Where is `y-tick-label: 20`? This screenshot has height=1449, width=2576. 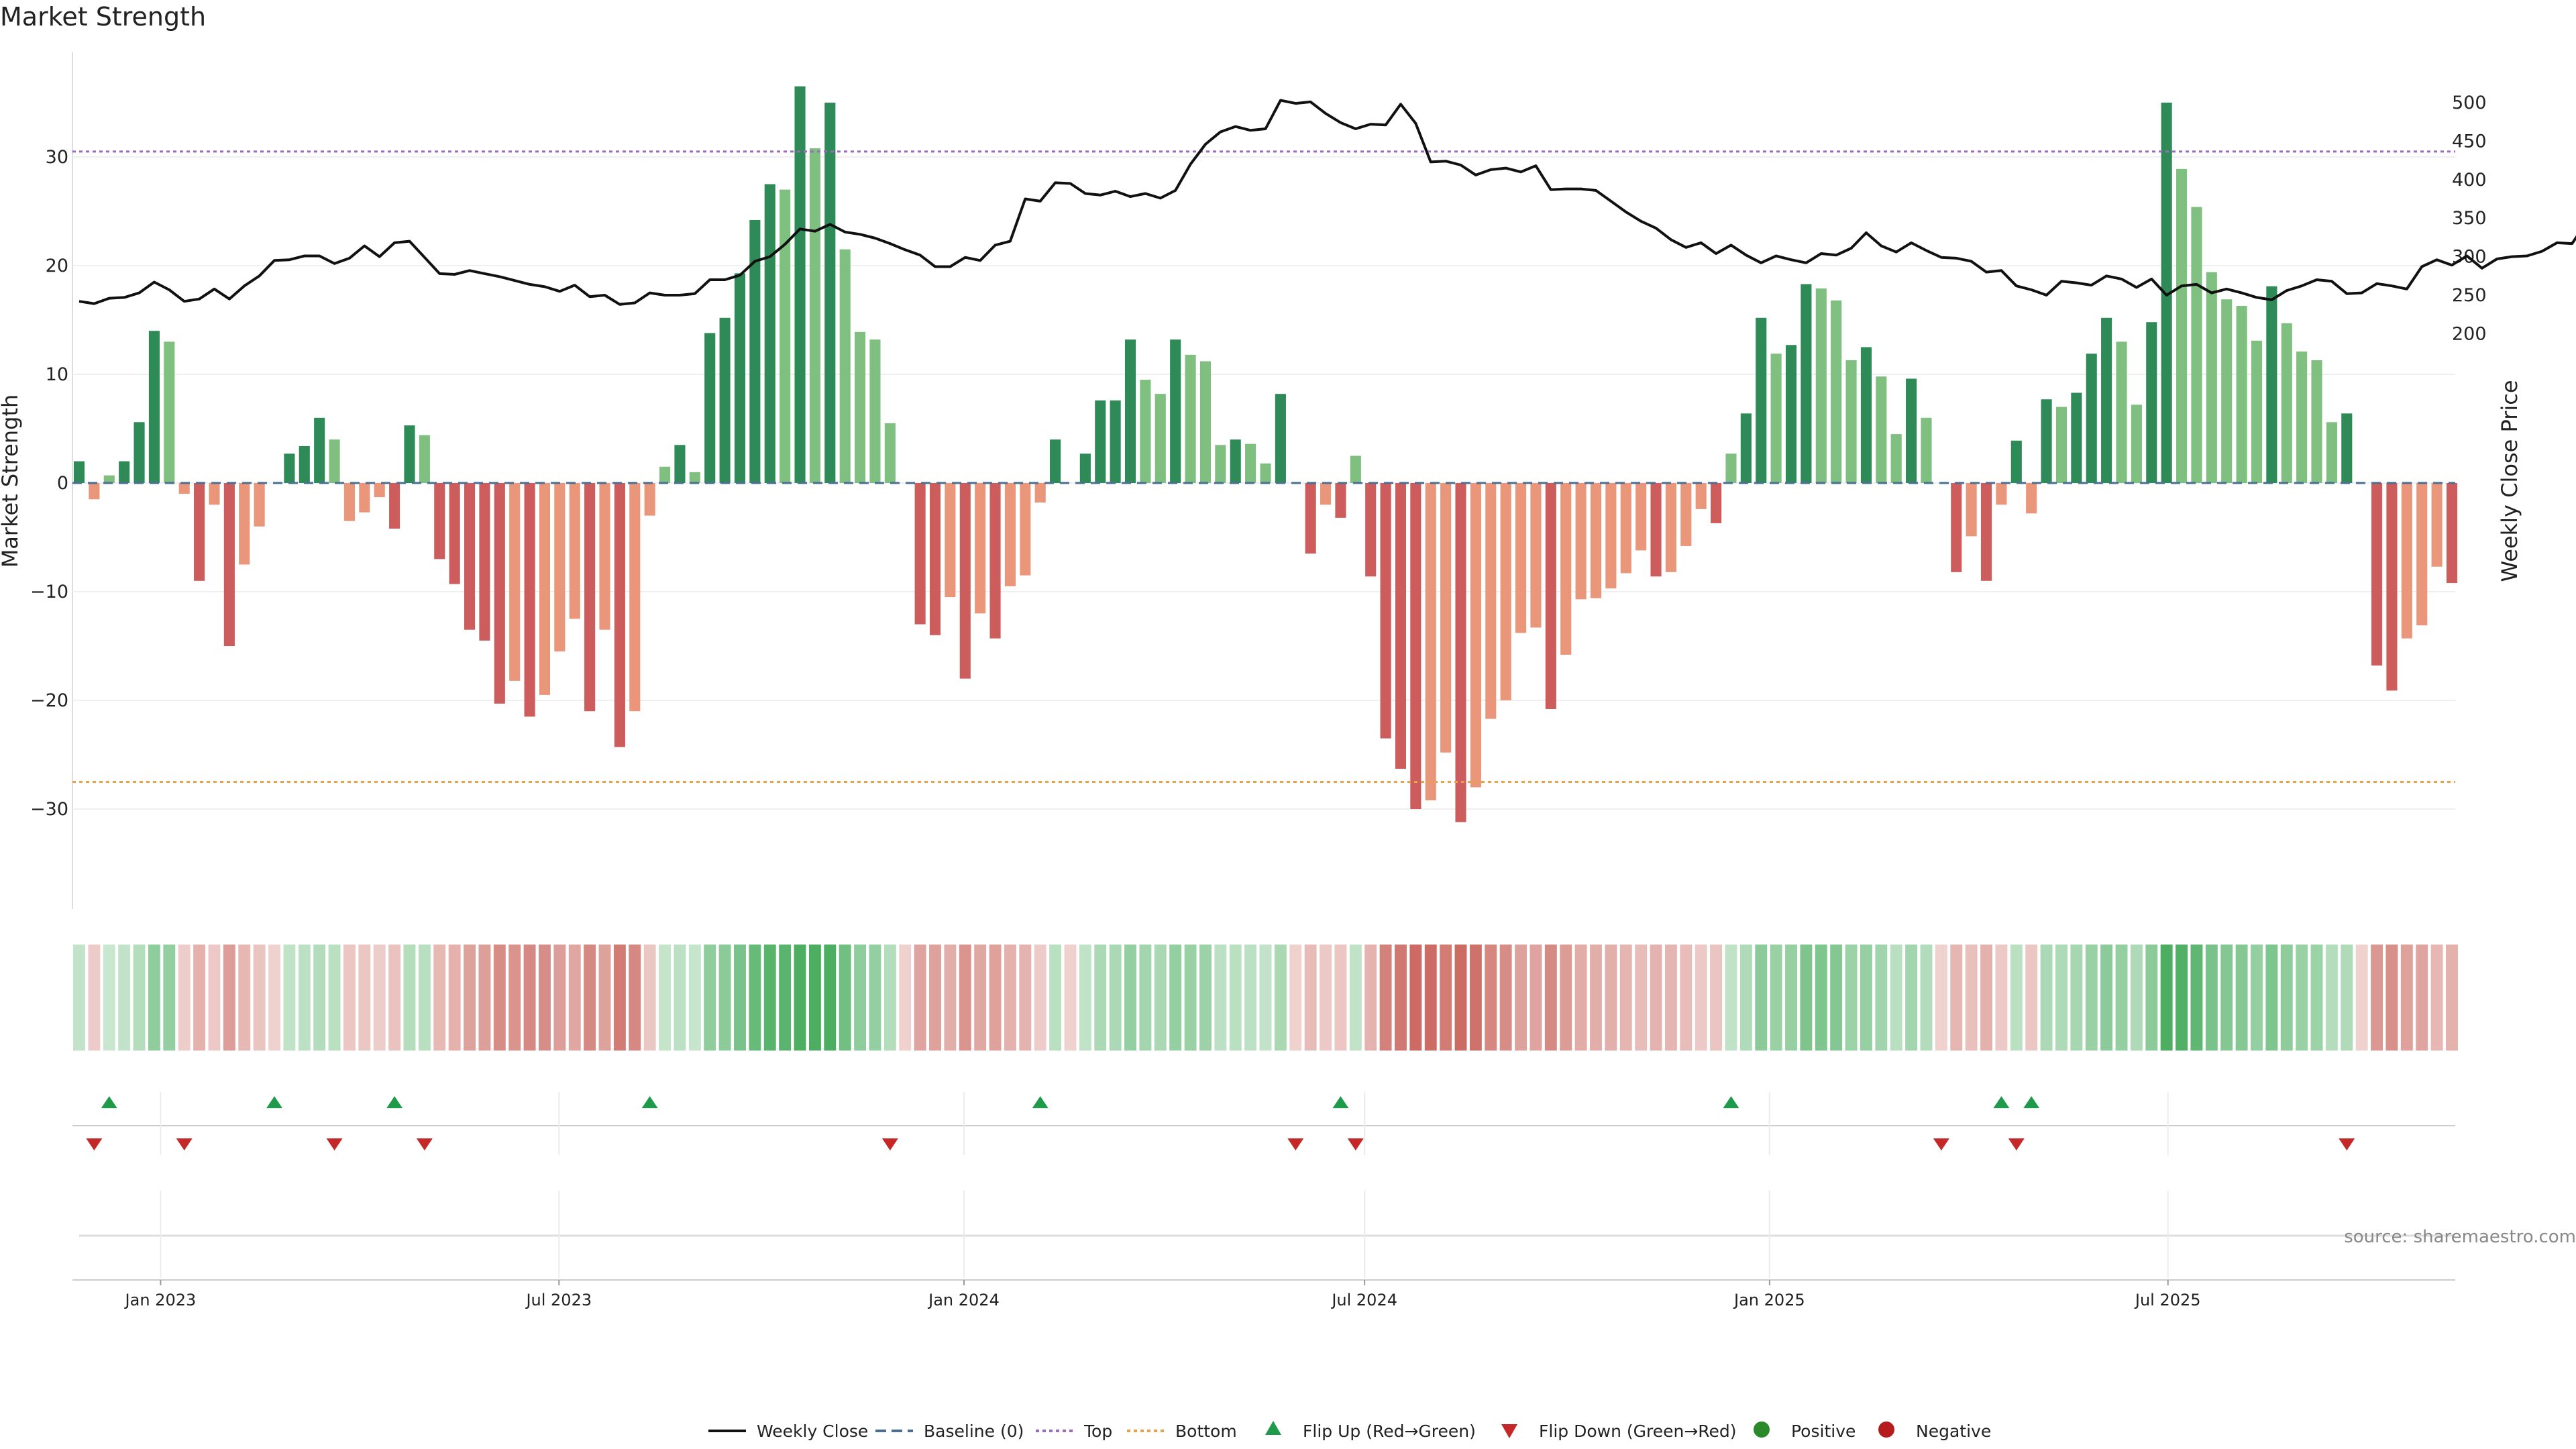 y-tick-label: 20 is located at coordinates (57, 266).